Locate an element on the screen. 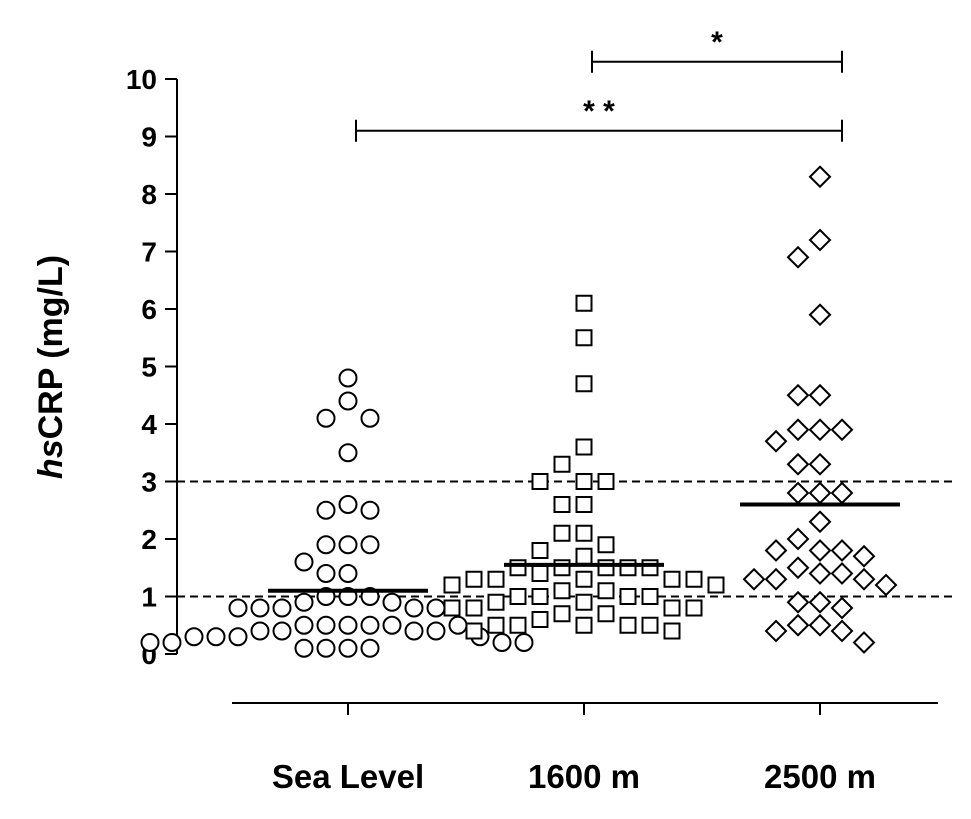 The width and height of the screenshot is (971, 819). y-tick-label: 9 is located at coordinates (149, 137).